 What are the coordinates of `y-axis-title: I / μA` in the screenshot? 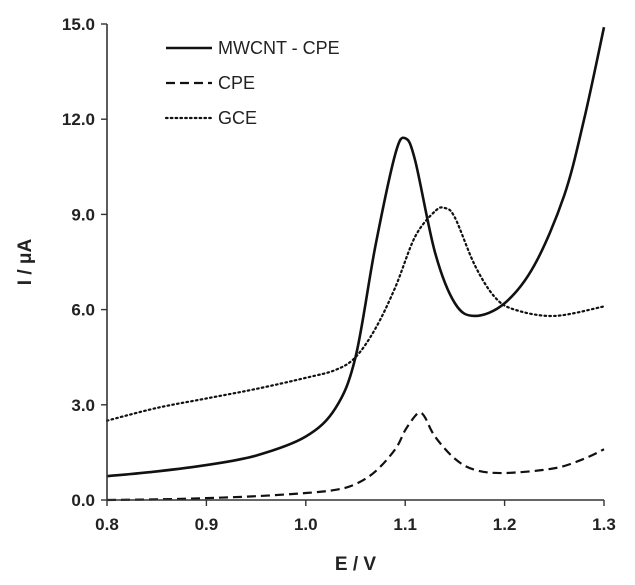 It's located at (25, 261).